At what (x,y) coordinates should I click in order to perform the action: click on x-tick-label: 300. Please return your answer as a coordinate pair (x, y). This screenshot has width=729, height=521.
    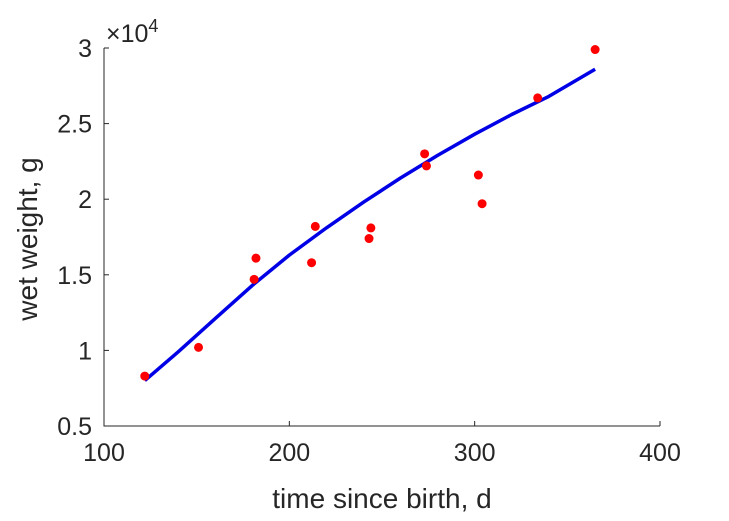
    Looking at the image, I should click on (475, 453).